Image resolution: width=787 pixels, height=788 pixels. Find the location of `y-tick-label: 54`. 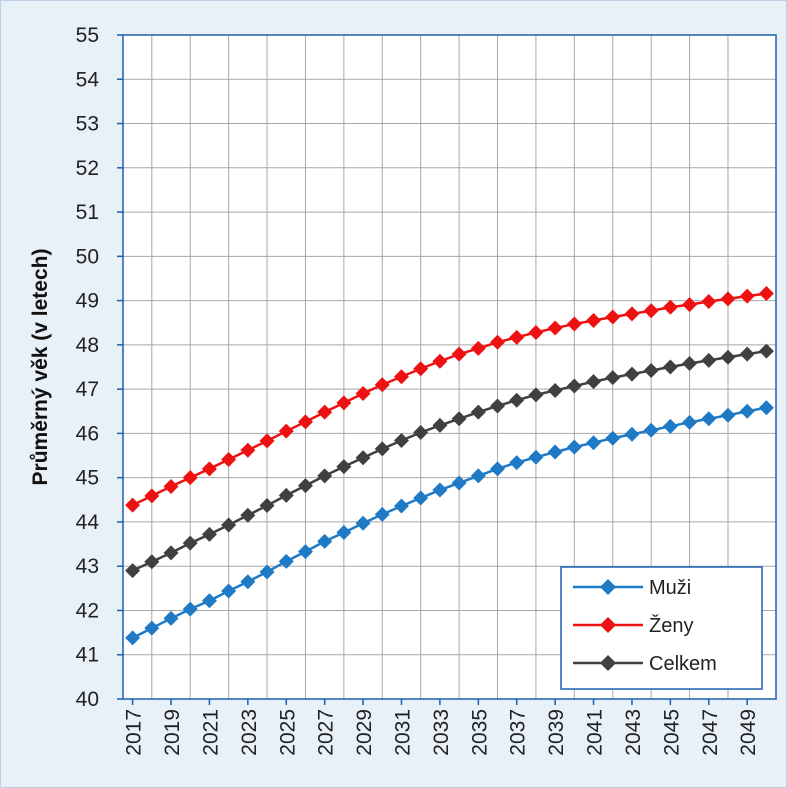

y-tick-label: 54 is located at coordinates (88, 79).